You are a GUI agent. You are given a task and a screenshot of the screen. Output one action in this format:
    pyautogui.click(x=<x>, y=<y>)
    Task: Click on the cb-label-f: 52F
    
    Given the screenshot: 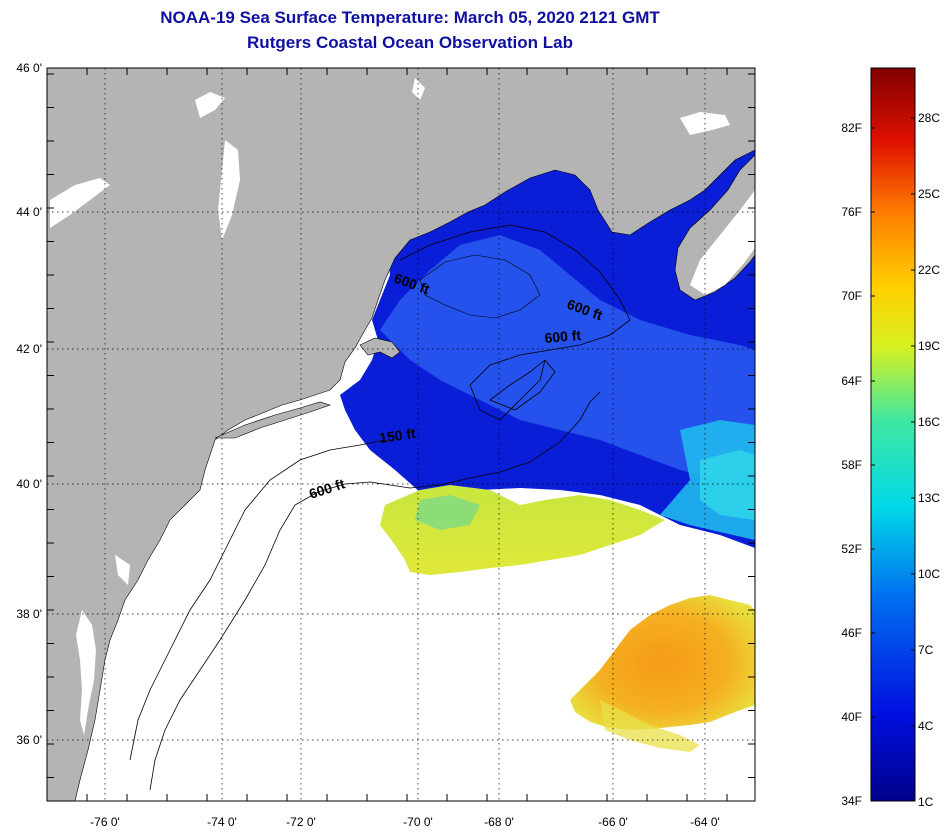 What is the action you would take?
    pyautogui.click(x=851, y=549)
    